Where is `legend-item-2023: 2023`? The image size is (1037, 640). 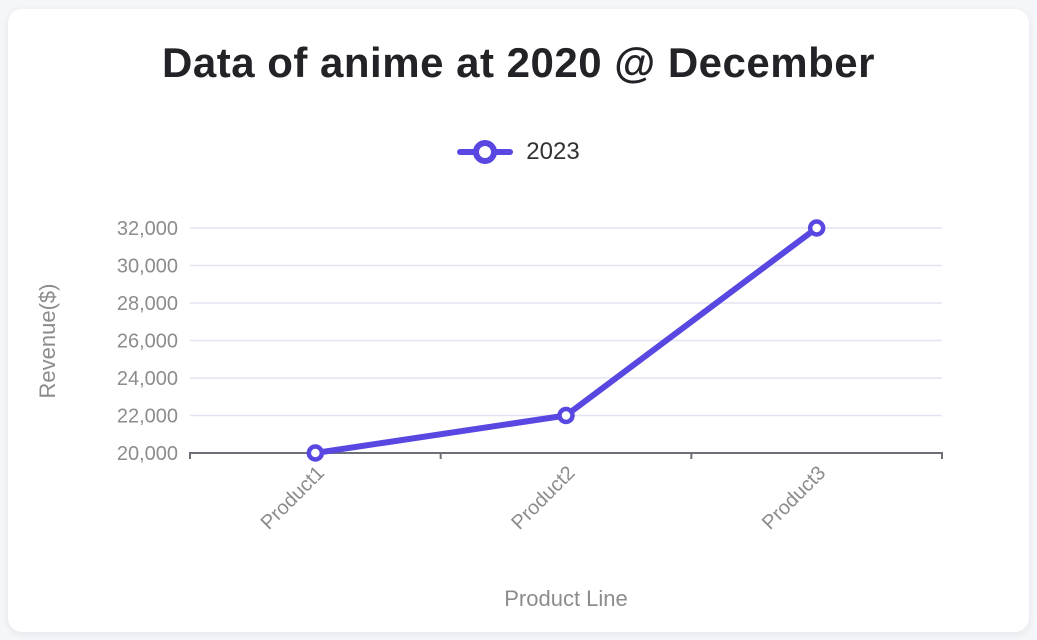
legend-item-2023: 2023 is located at coordinates (518, 152).